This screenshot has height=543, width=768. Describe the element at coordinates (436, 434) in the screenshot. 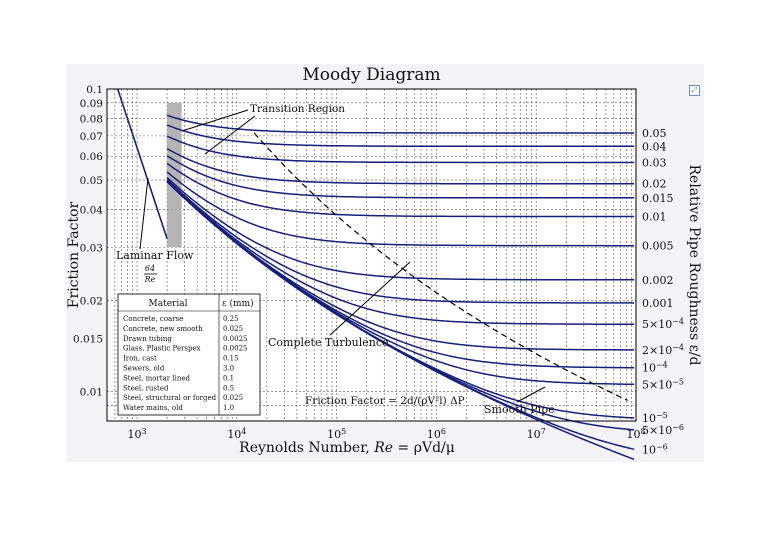

I see `x-tick-label: 10⁶` at that location.